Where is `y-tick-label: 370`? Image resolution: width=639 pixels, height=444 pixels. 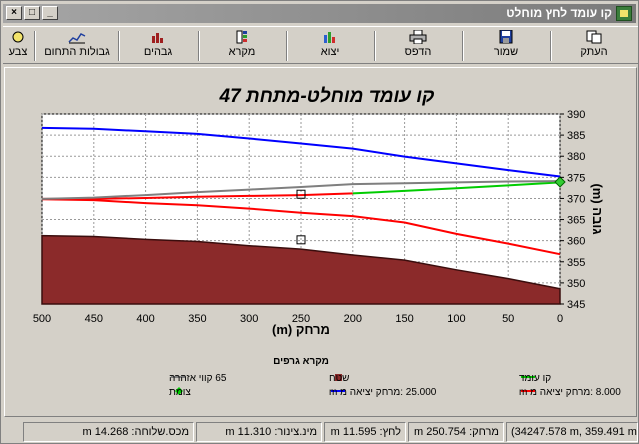 y-tick-label: 370 is located at coordinates (576, 199).